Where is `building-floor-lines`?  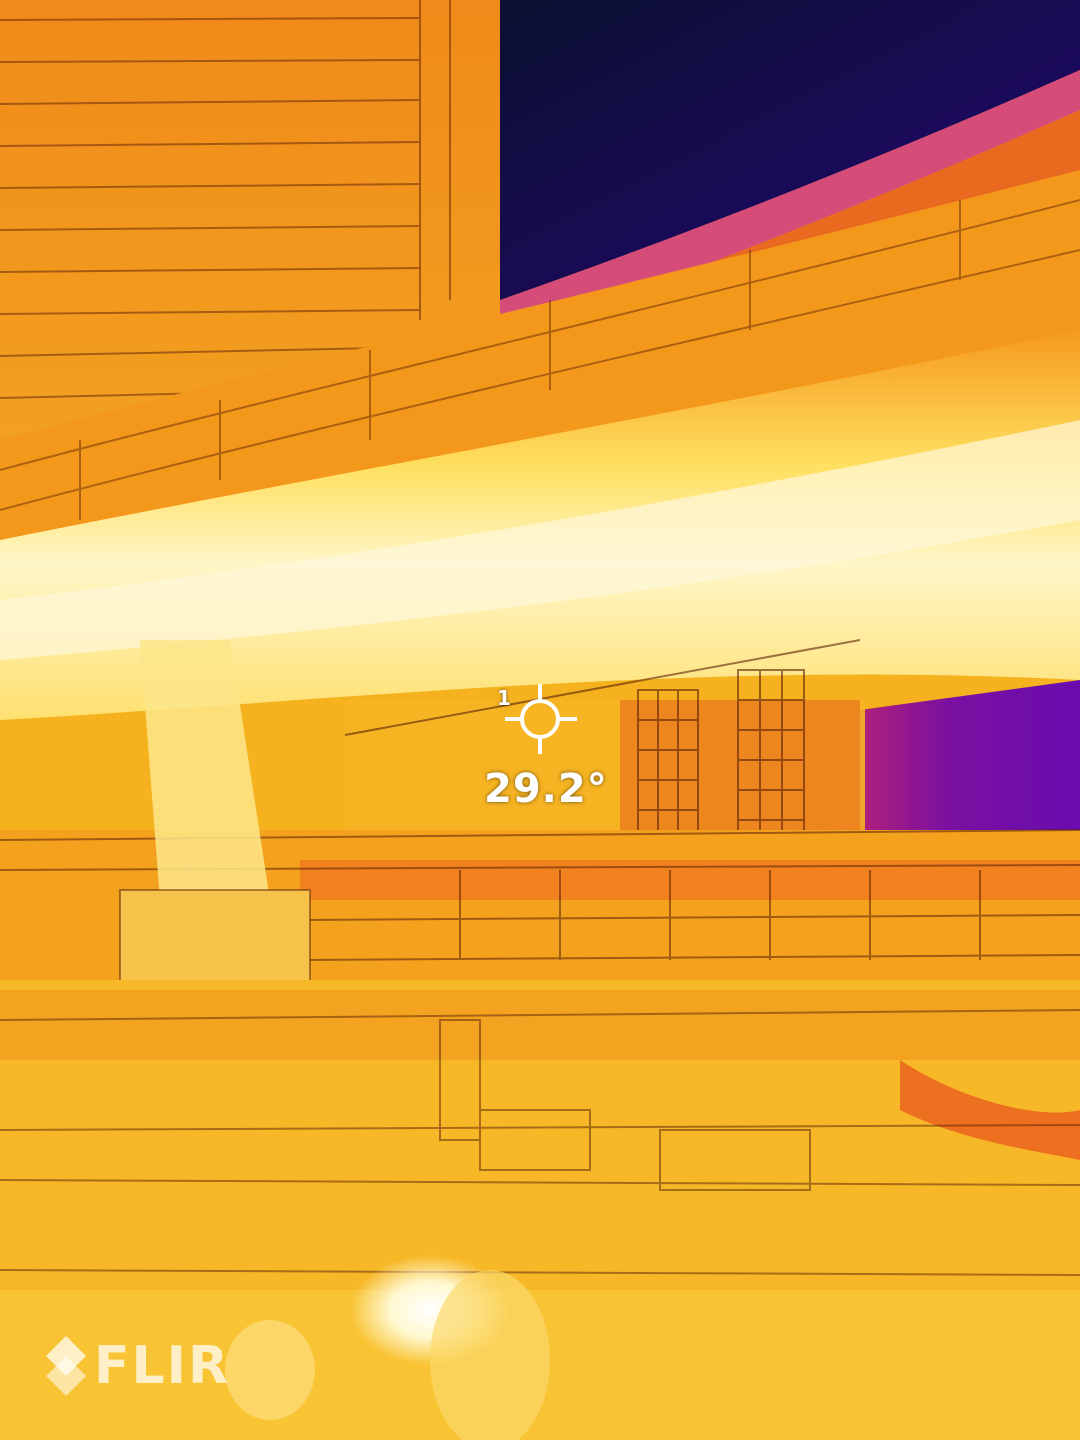
building-floor-lines is located at coordinates (225, 199).